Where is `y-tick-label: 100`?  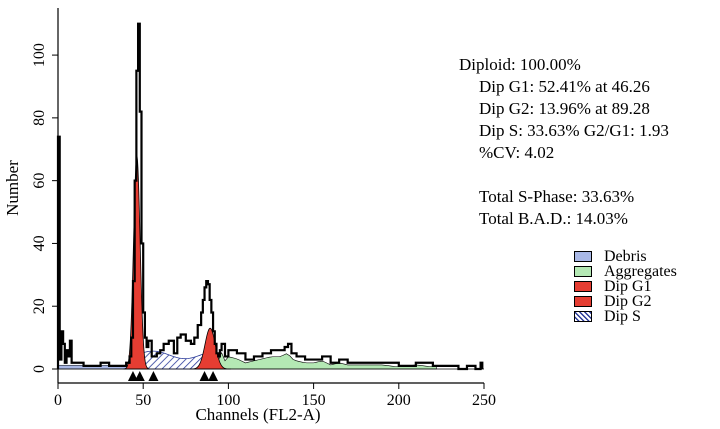
y-tick-label: 100 is located at coordinates (39, 55).